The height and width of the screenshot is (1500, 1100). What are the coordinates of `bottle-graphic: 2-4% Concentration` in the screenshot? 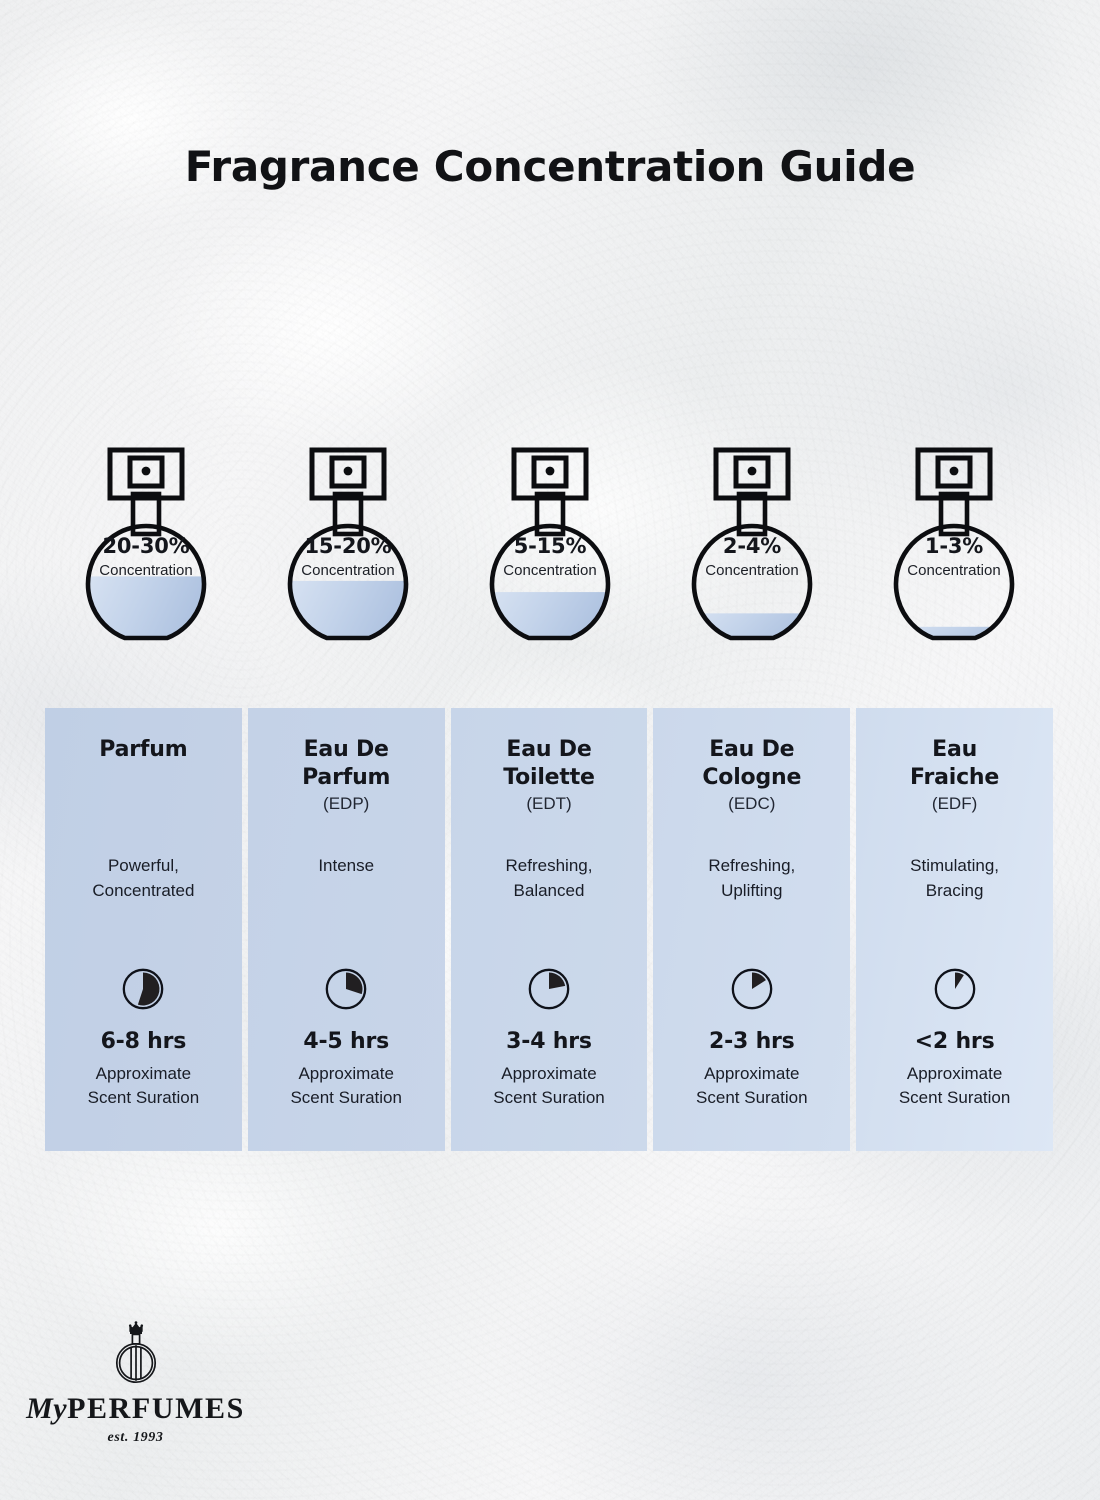 It's located at (752, 552).